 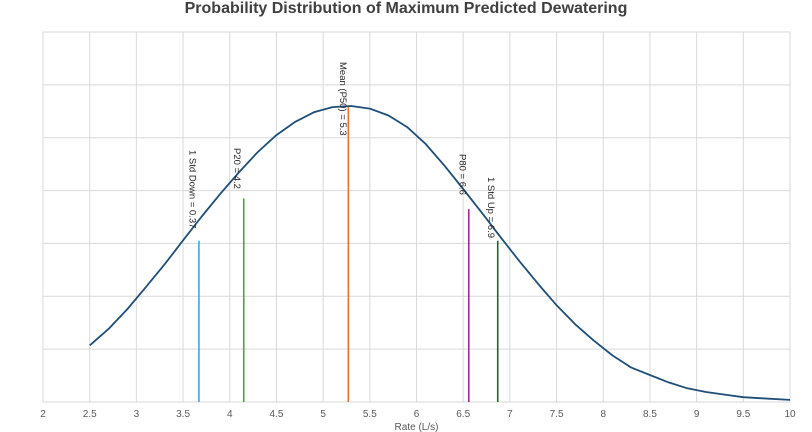 What do you see at coordinates (183, 414) in the screenshot?
I see `x-tick-label: 3.5` at bounding box center [183, 414].